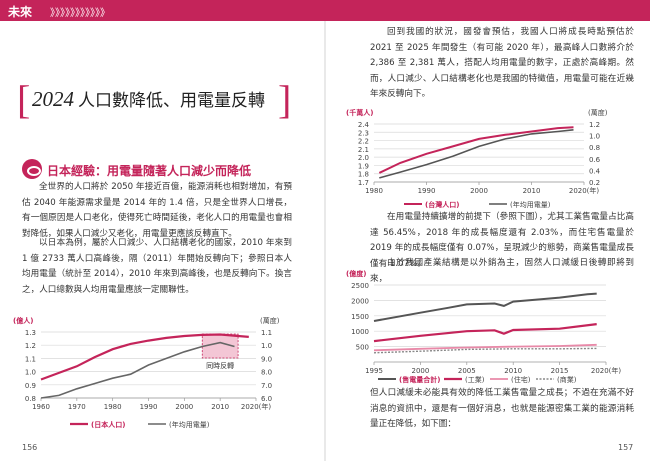 The width and height of the screenshot is (650, 461). What do you see at coordinates (41, 407) in the screenshot?
I see `x-tick-label: 1960` at bounding box center [41, 407].